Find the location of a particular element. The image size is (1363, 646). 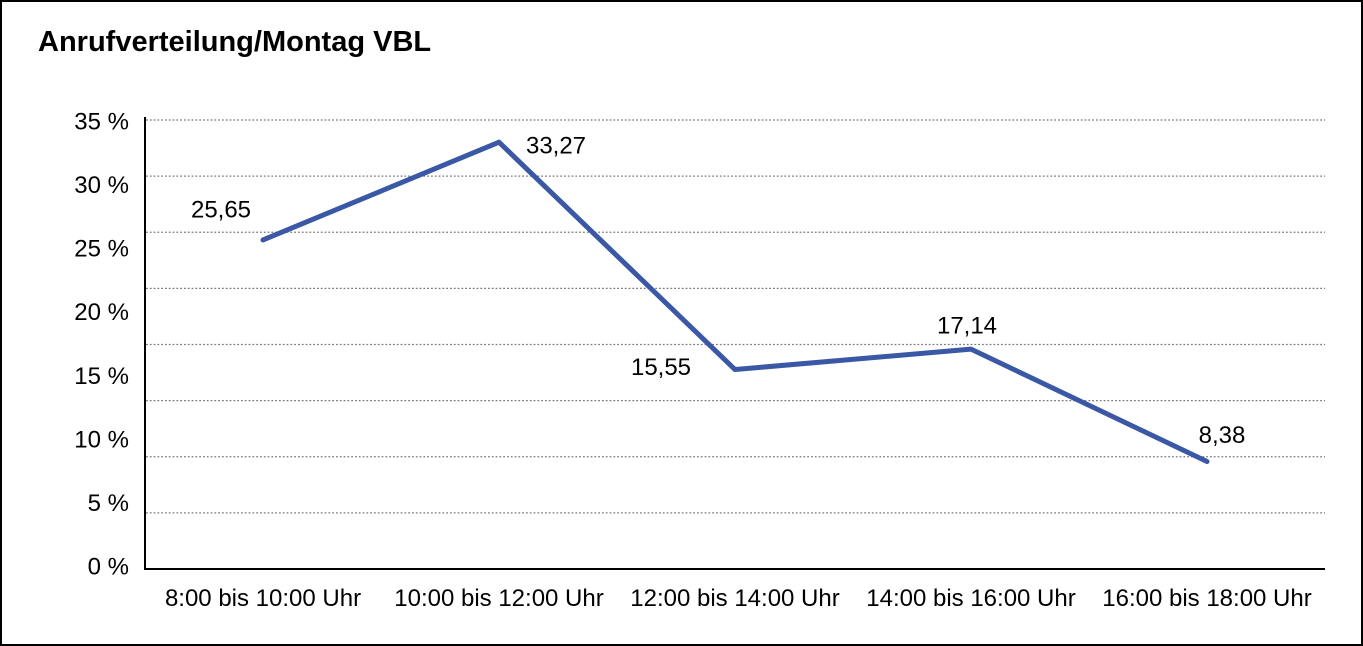

data-point-label: 25,65 is located at coordinates (221, 209).